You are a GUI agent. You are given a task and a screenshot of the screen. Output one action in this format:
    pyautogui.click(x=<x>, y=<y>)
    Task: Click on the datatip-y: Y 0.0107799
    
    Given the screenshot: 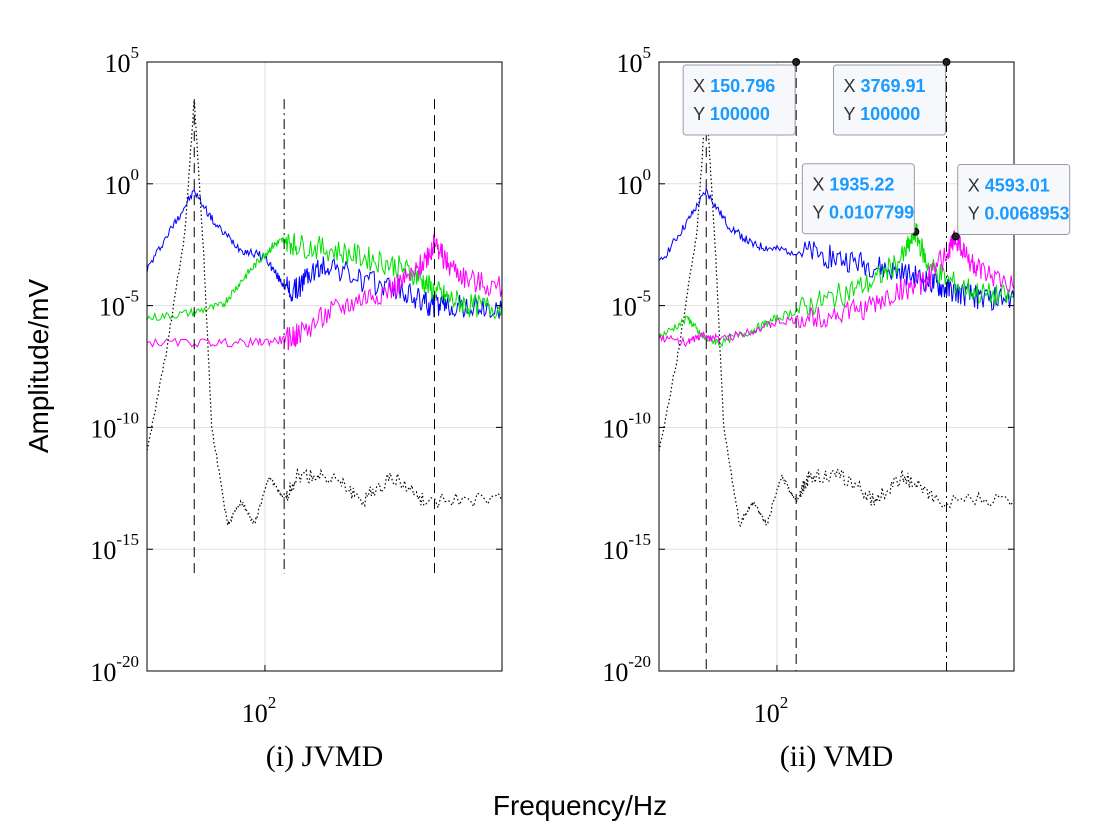 What is the action you would take?
    pyautogui.click(x=863, y=213)
    